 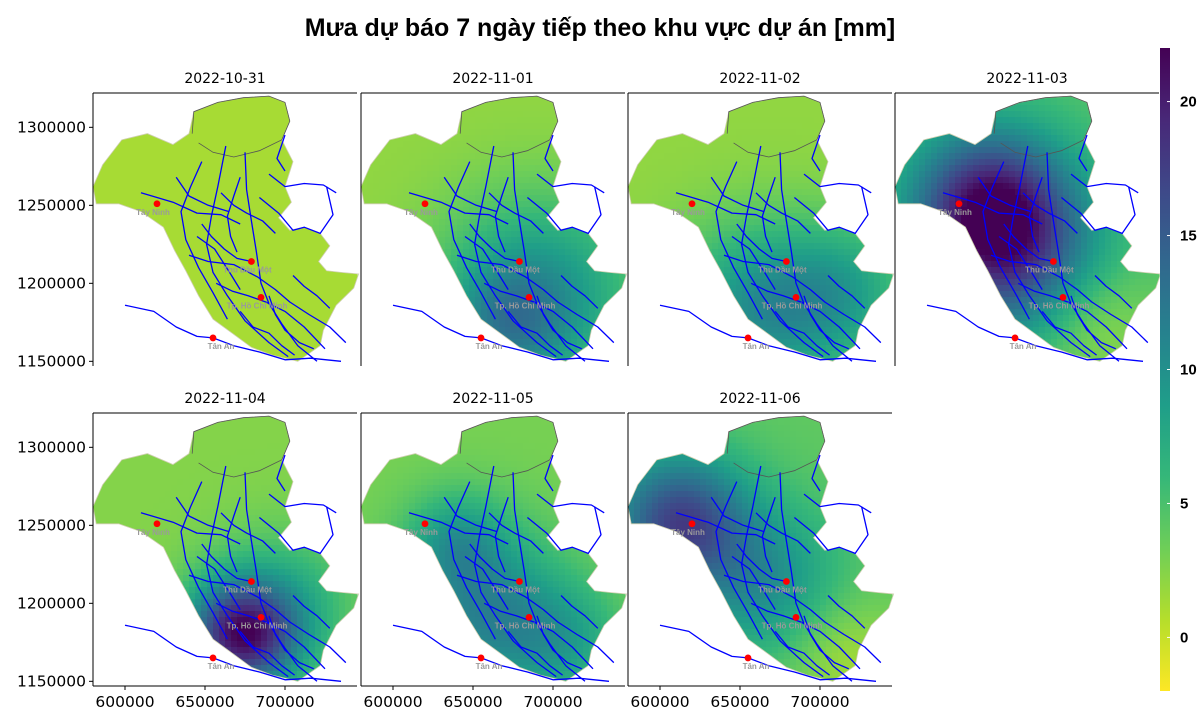 I want to click on y-tick-label: 1150000, so click(x=51, y=681).